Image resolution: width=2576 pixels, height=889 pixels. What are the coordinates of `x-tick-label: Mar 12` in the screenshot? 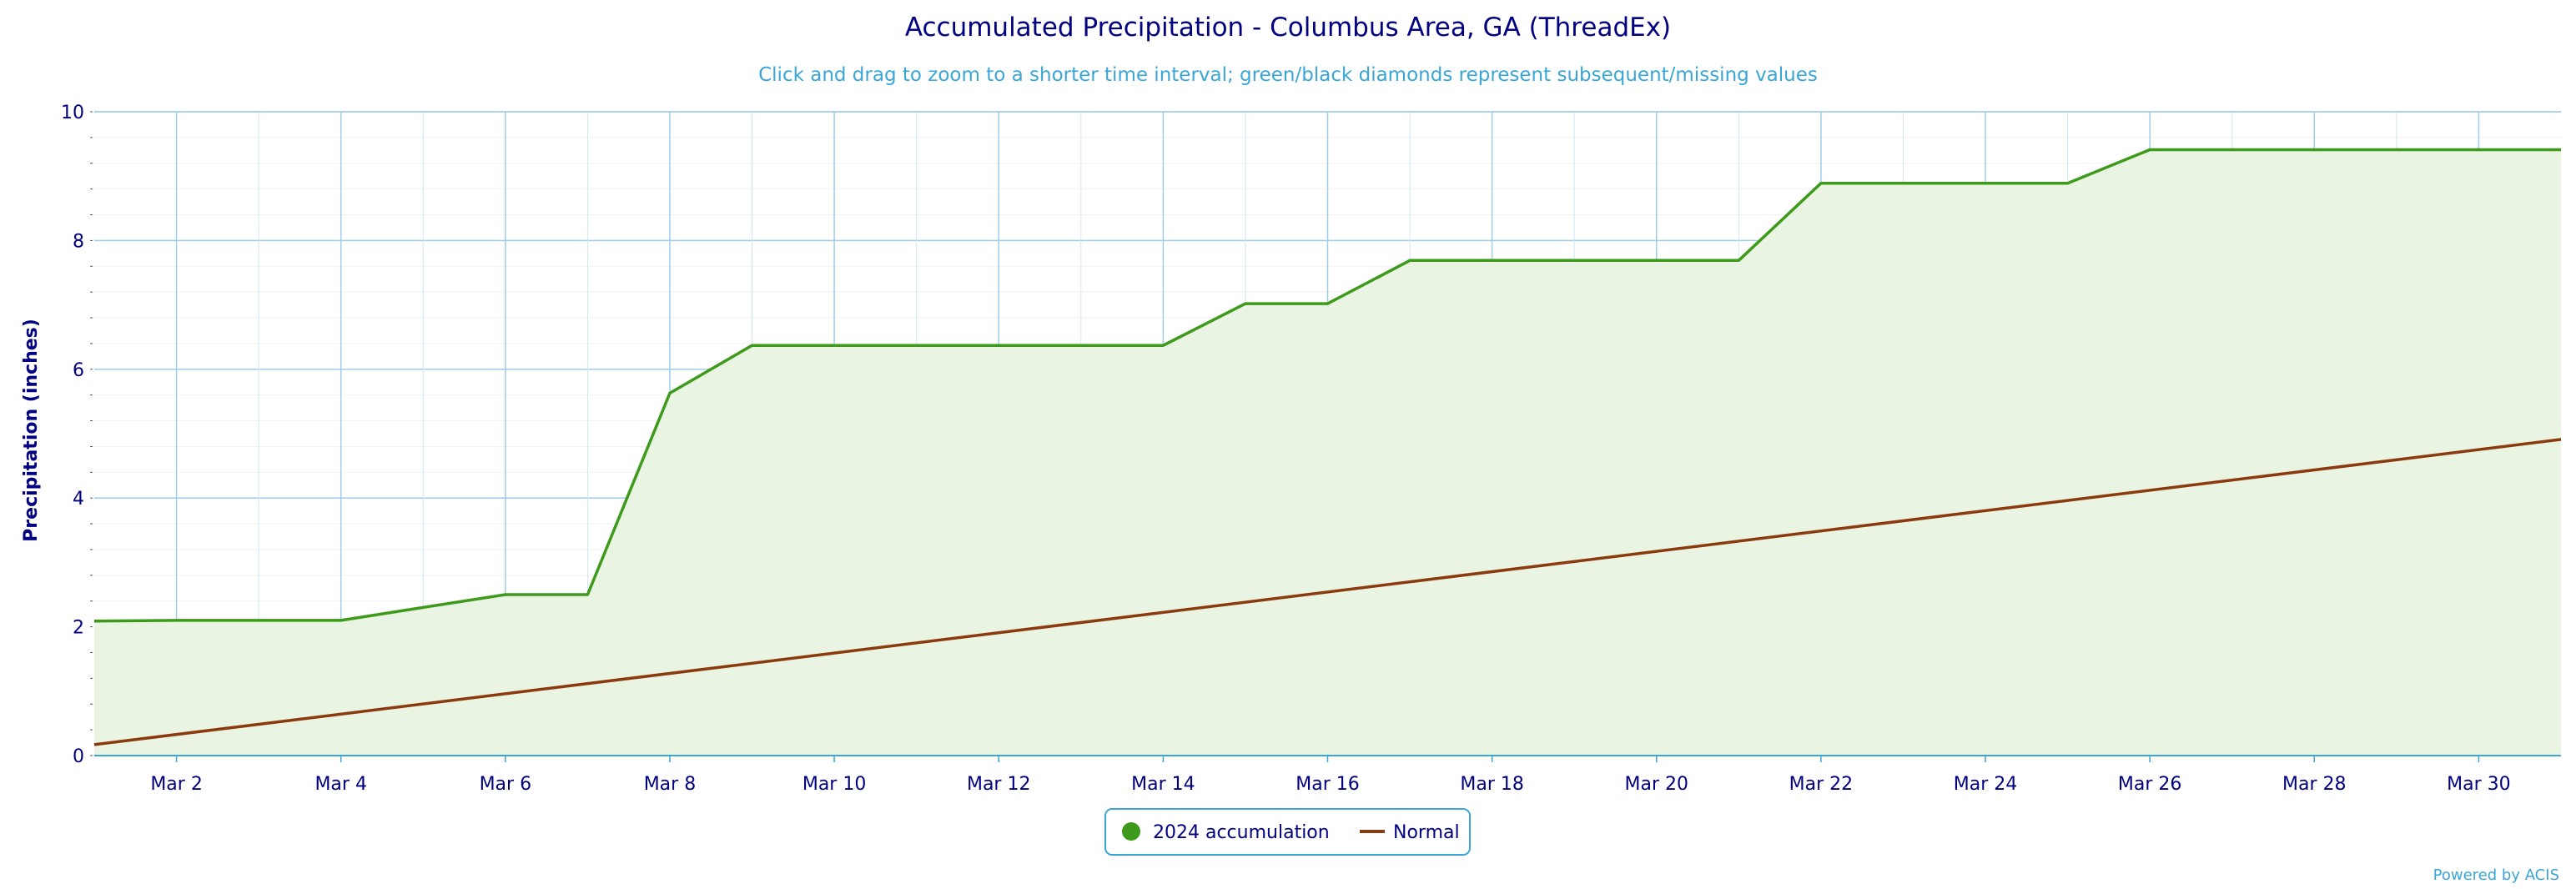 It's located at (999, 784).